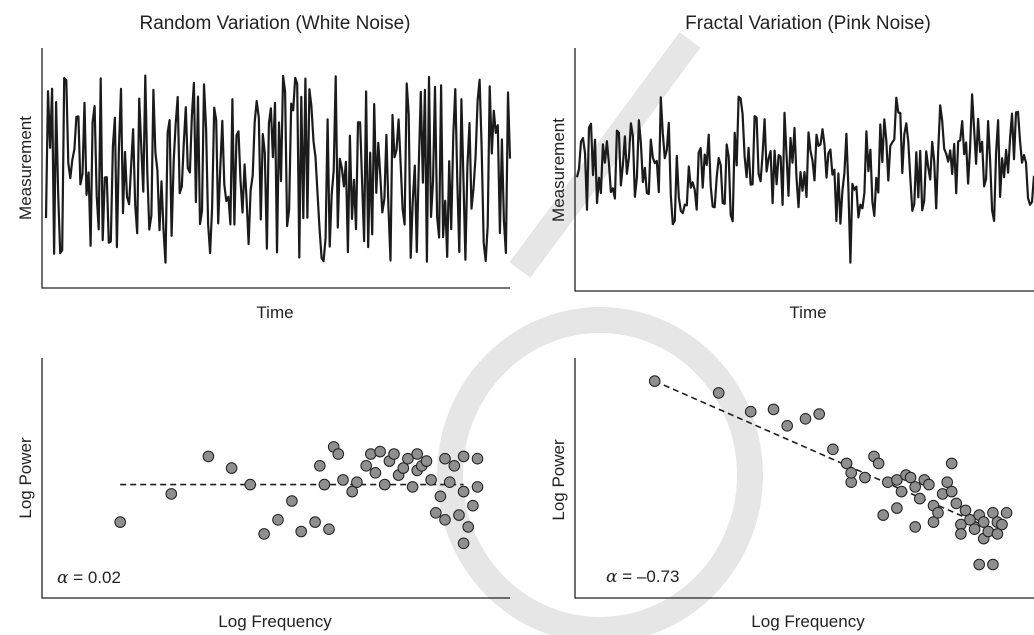  What do you see at coordinates (94, 577) in the screenshot?
I see `alpha-value: = 0.02` at bounding box center [94, 577].